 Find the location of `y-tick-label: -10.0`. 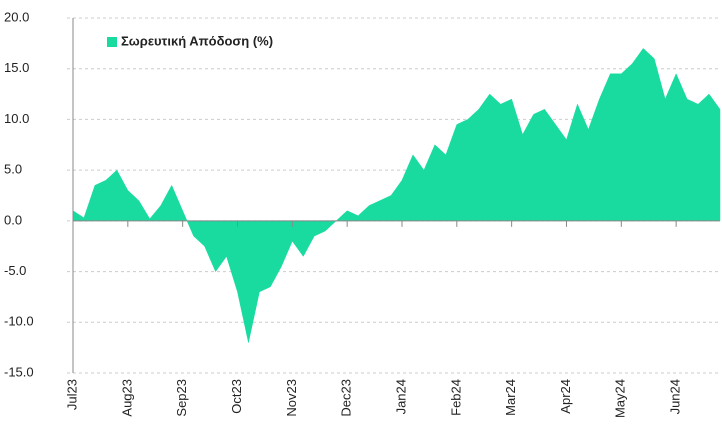

y-tick-label: -10.0 is located at coordinates (19, 321).